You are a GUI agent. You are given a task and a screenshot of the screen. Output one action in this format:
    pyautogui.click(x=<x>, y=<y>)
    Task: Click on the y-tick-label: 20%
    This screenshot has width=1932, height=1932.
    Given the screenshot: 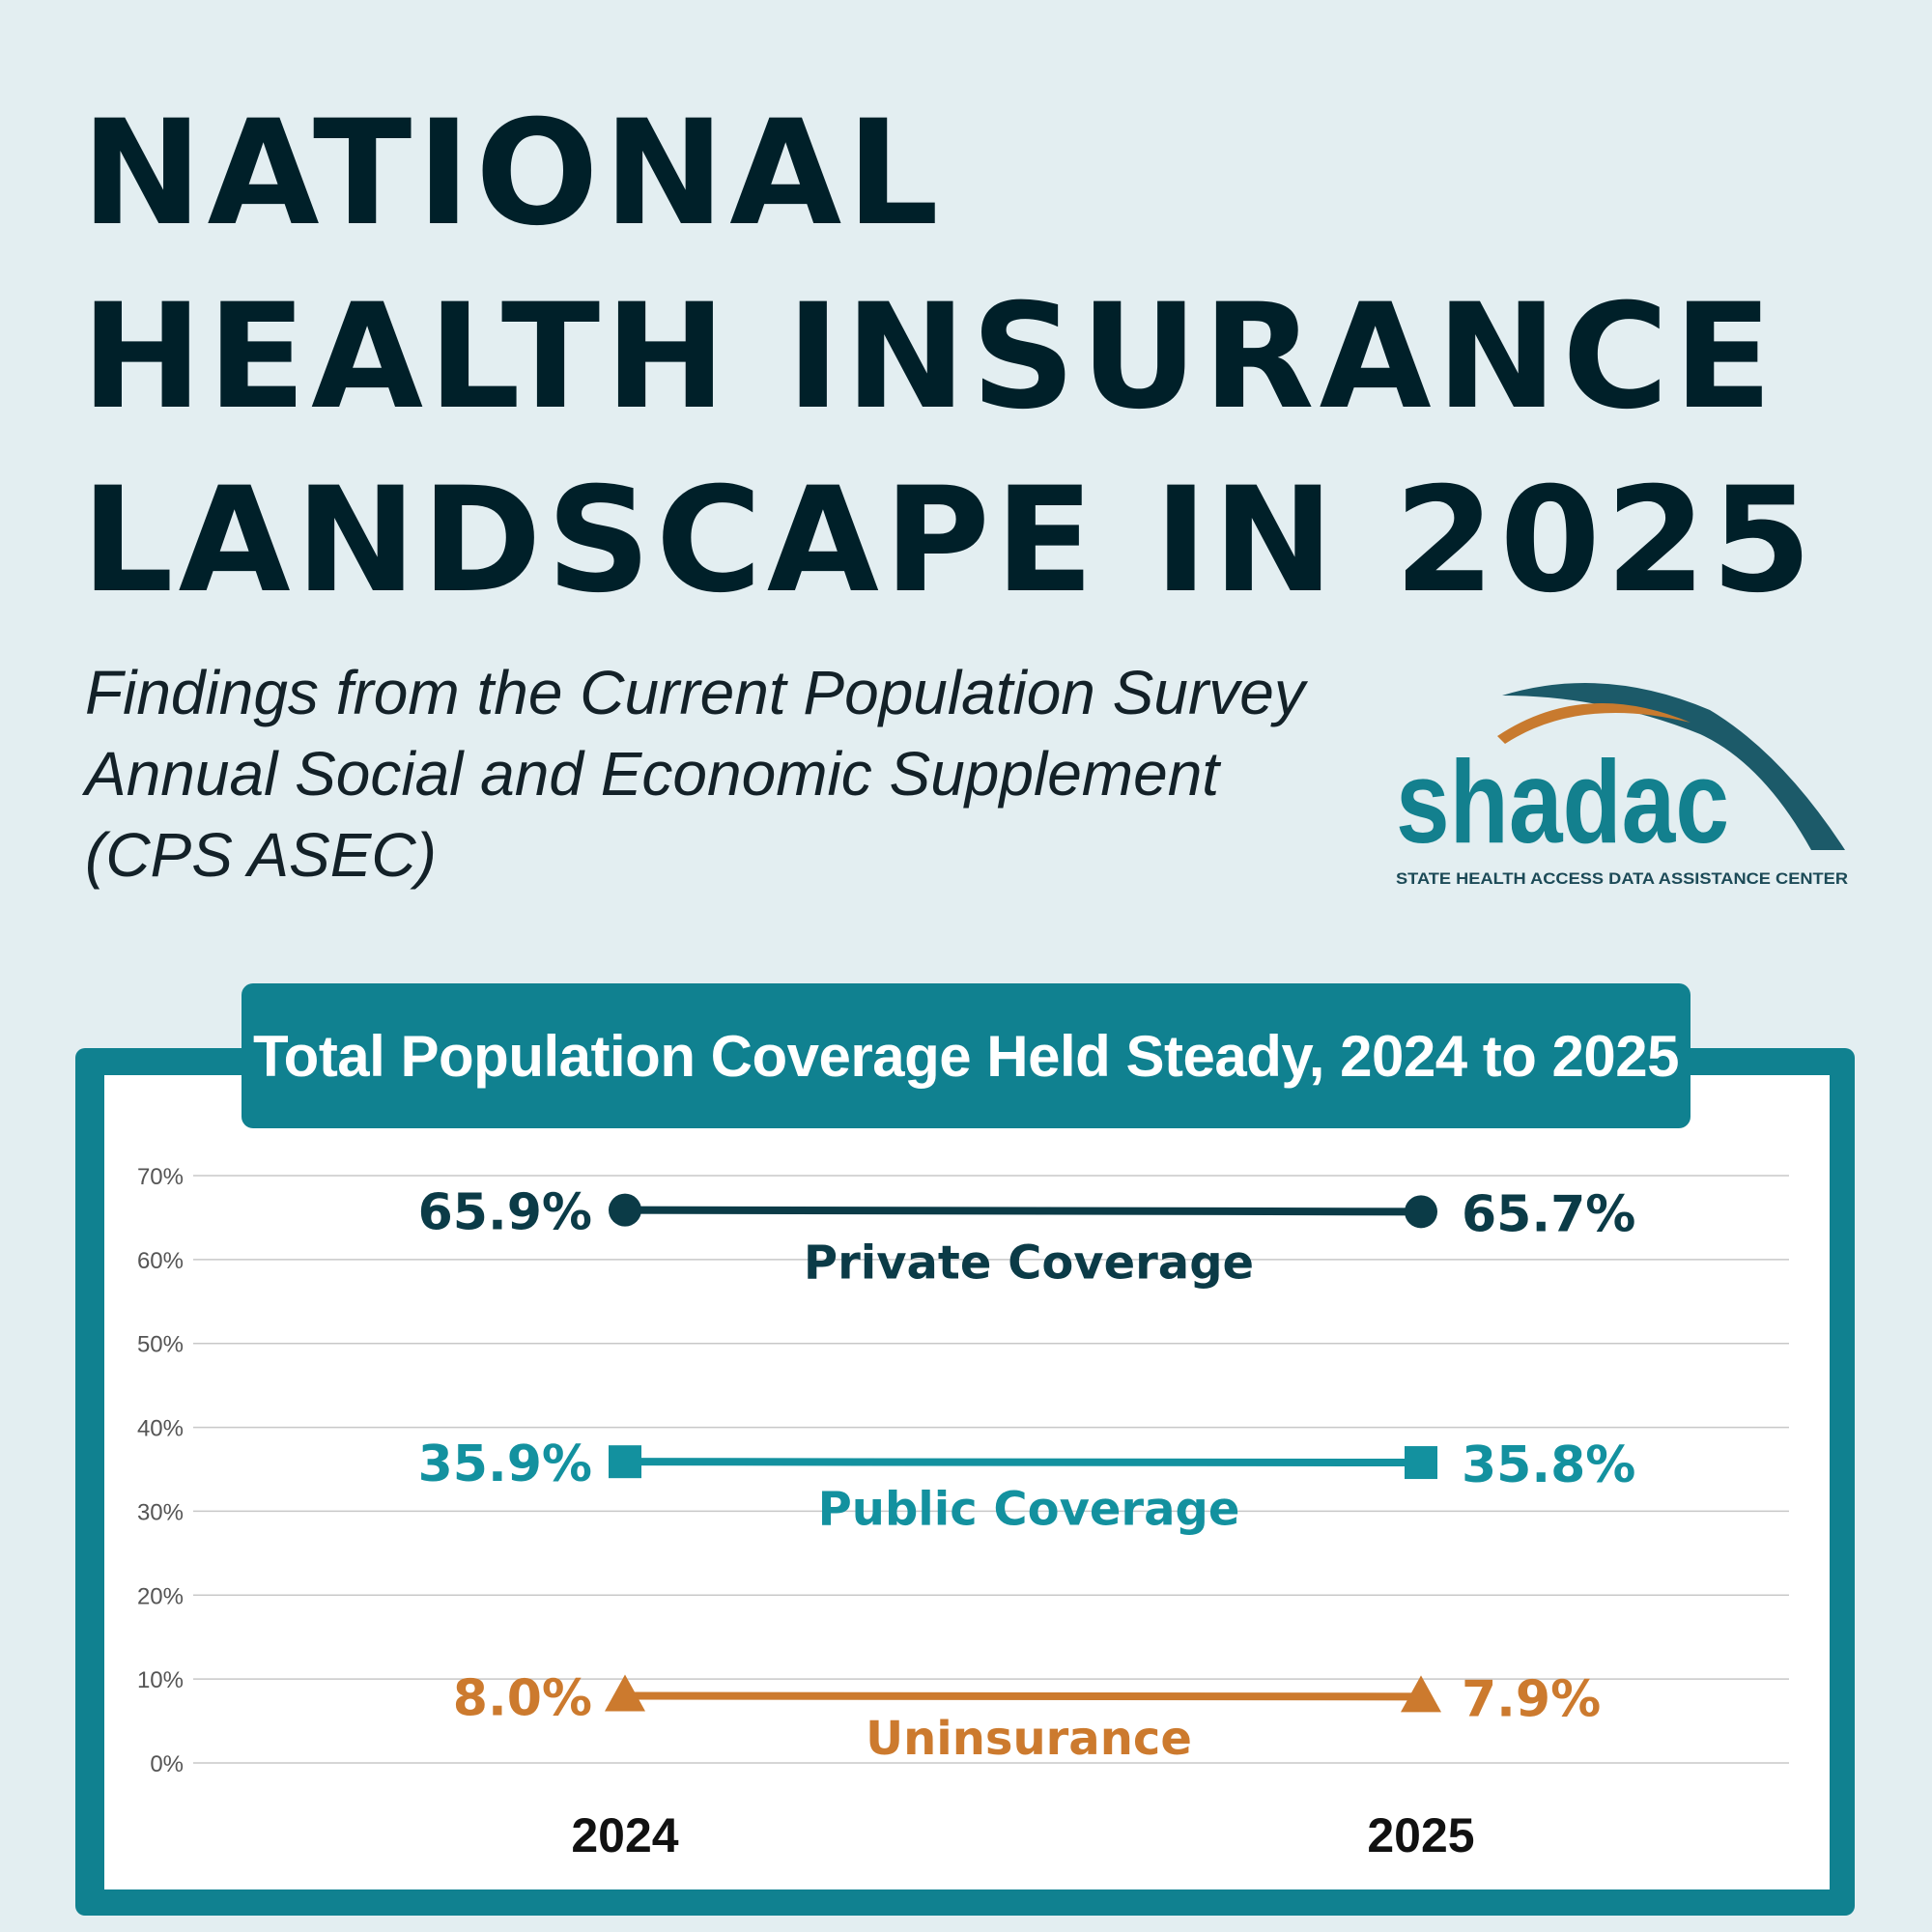 What is the action you would take?
    pyautogui.click(x=160, y=1596)
    